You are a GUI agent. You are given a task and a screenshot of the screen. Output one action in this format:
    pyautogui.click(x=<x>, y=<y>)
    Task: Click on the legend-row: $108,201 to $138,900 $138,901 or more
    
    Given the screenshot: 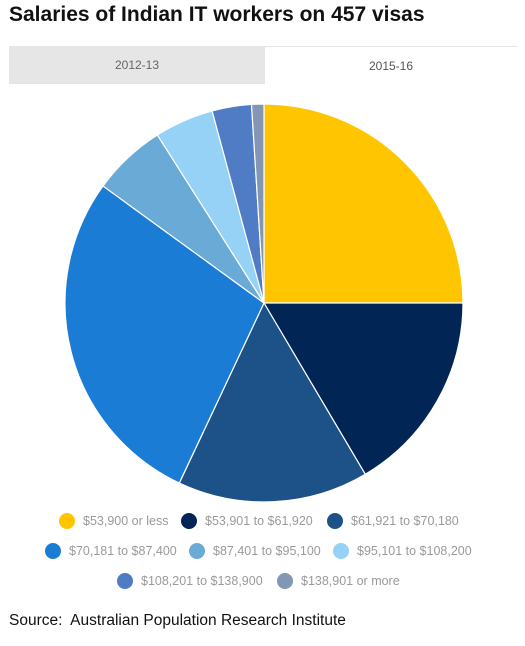 What is the action you would take?
    pyautogui.click(x=262, y=581)
    